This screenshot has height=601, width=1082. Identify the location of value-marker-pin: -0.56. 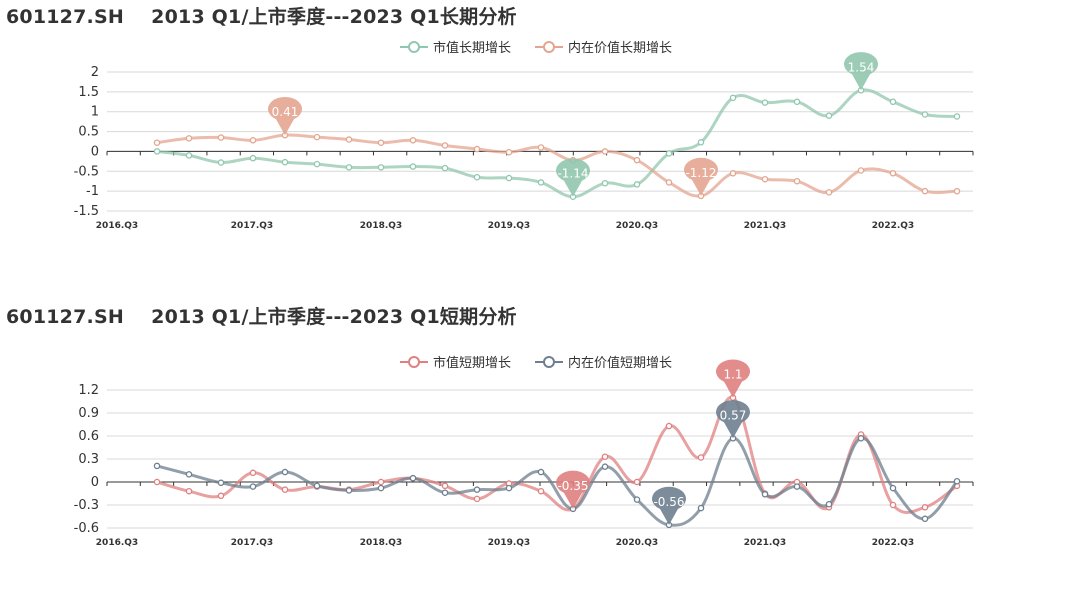
(669, 505).